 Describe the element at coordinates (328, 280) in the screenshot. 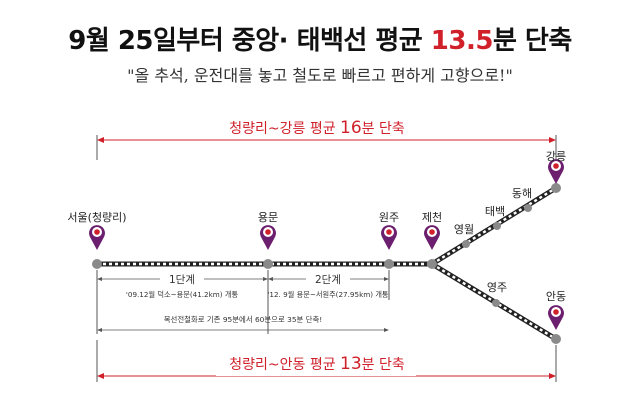

I see `phase2-label: 2단계` at that location.